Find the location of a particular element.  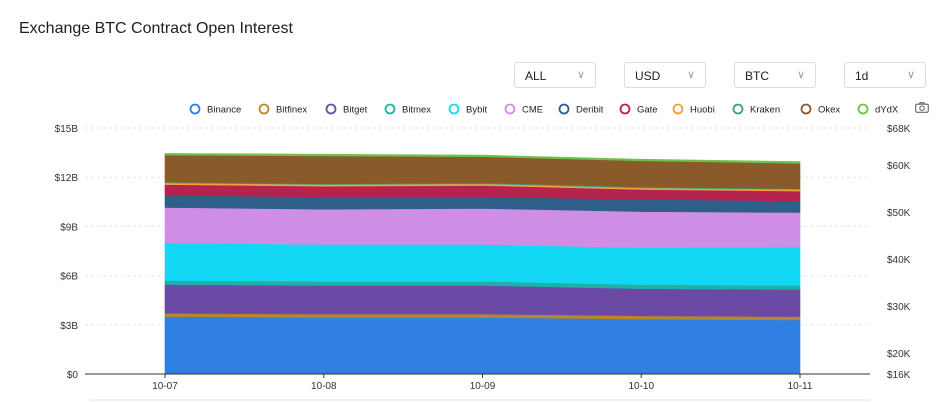

x-tick-label: 10-07 is located at coordinates (165, 386).